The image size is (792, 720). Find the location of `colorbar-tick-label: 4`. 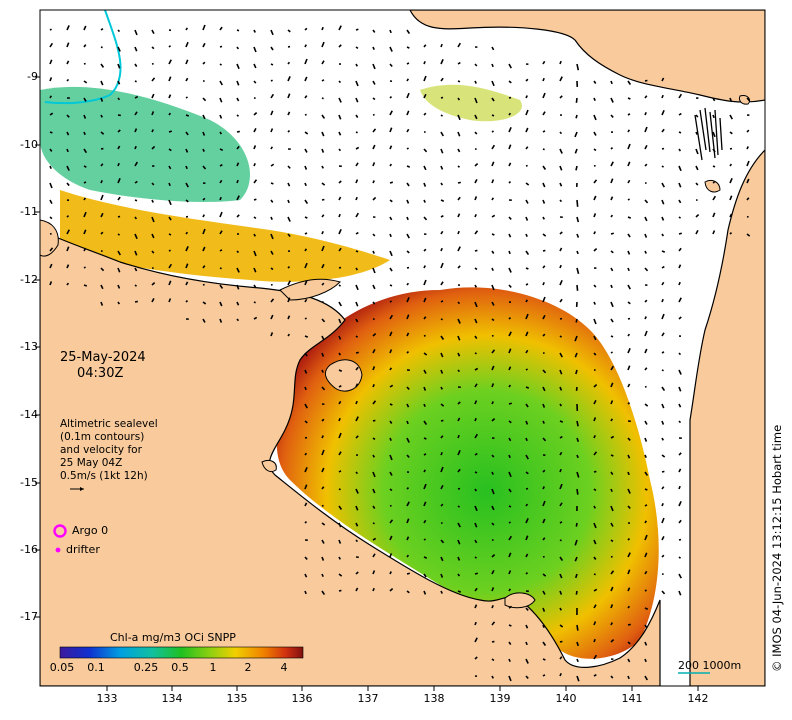

colorbar-tick-label: 4 is located at coordinates (284, 667).